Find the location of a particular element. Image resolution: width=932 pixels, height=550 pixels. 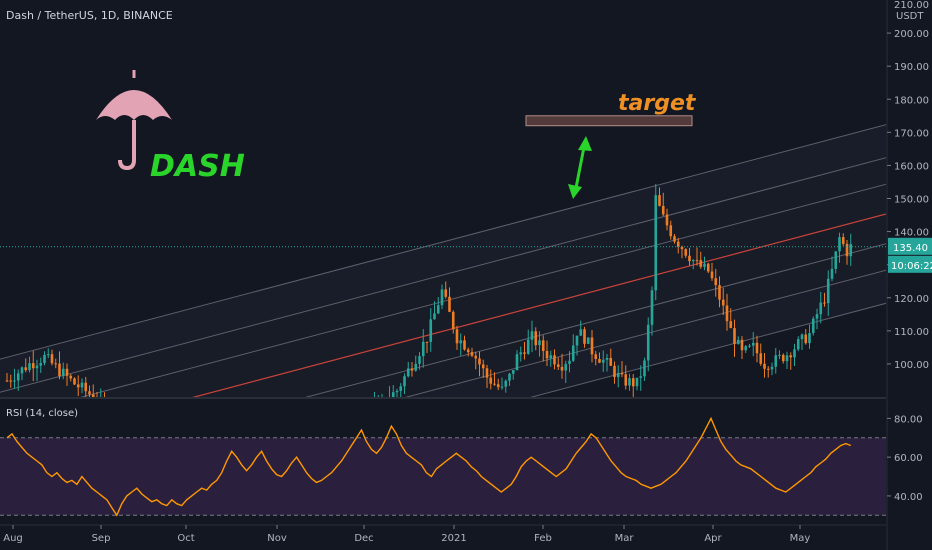

rsi-tick-label: 60.00 is located at coordinates (908, 458).